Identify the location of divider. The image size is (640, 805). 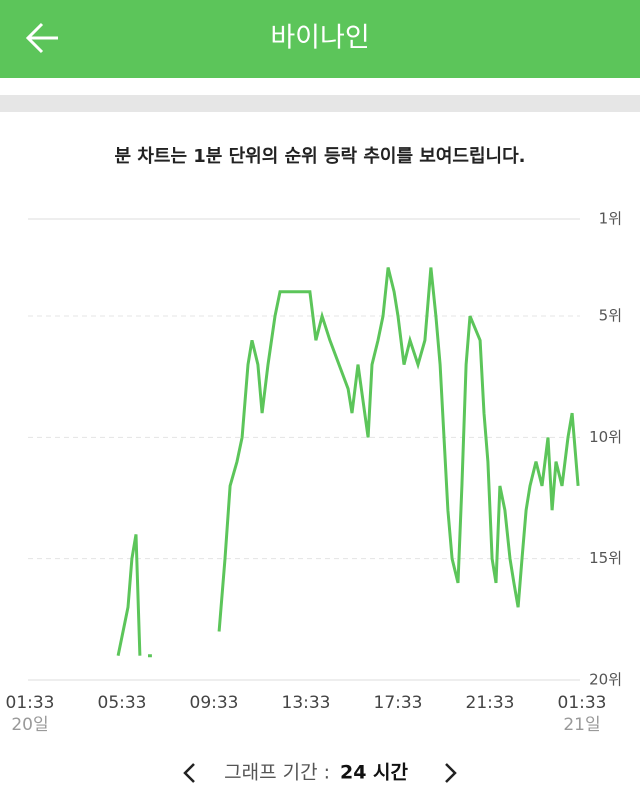
(320, 103).